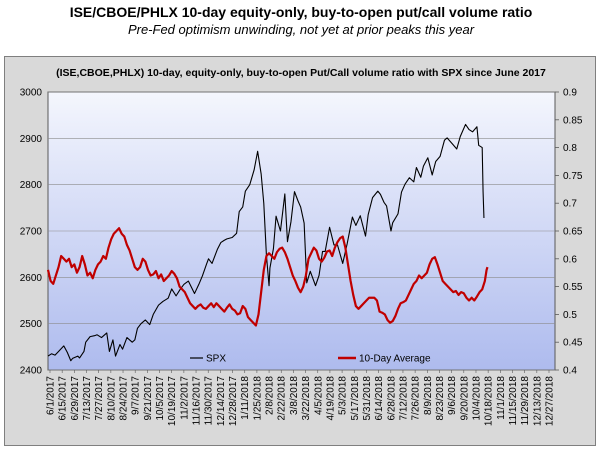 The height and width of the screenshot is (451, 602). I want to click on right-tick-label: 0.45, so click(573, 343).